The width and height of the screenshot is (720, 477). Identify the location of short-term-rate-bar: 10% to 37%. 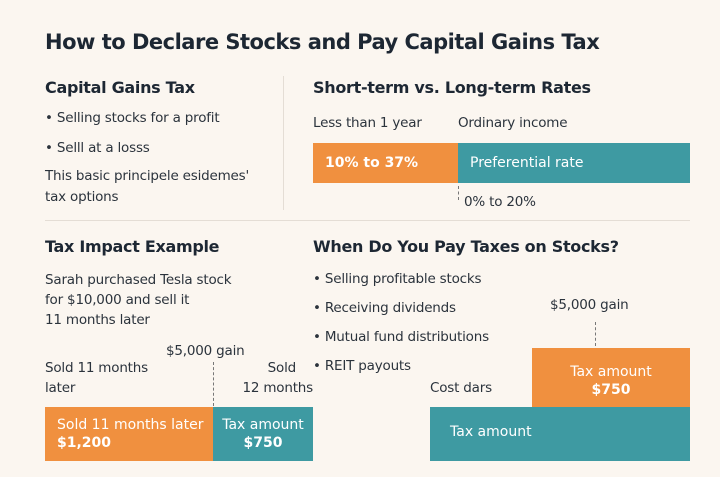
(385, 163).